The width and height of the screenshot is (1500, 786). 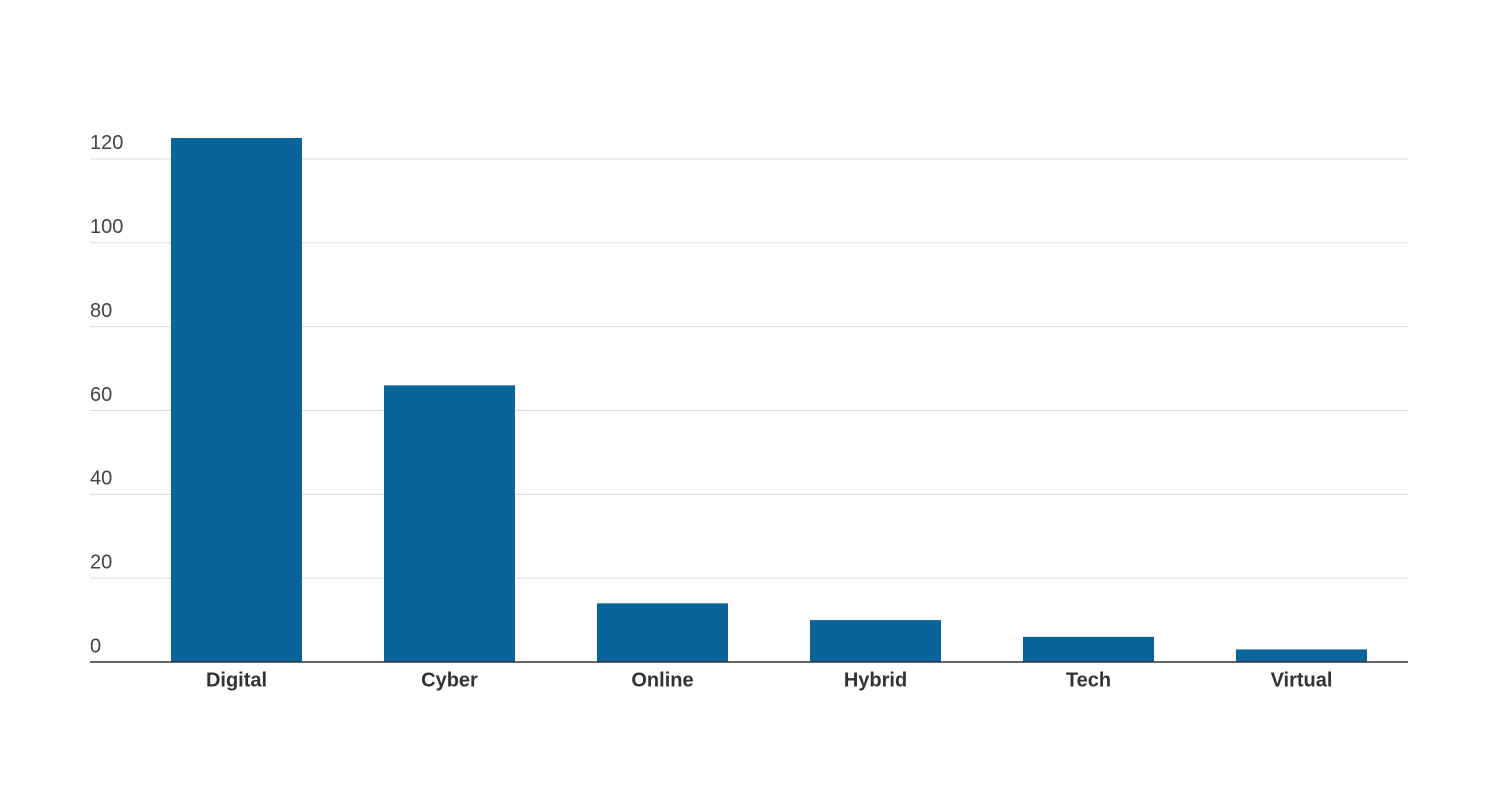 What do you see at coordinates (101, 311) in the screenshot?
I see `y-tick-label: 80` at bounding box center [101, 311].